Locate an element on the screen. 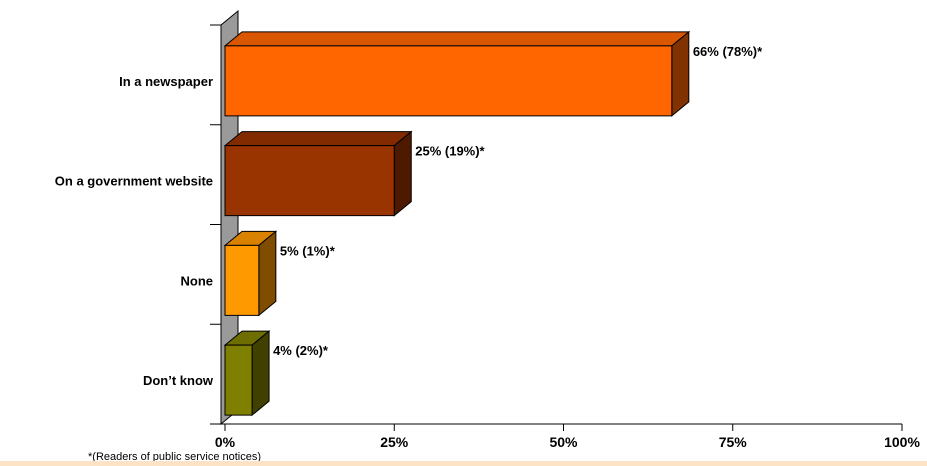  data-label: 66% (78%)* is located at coordinates (728, 51).